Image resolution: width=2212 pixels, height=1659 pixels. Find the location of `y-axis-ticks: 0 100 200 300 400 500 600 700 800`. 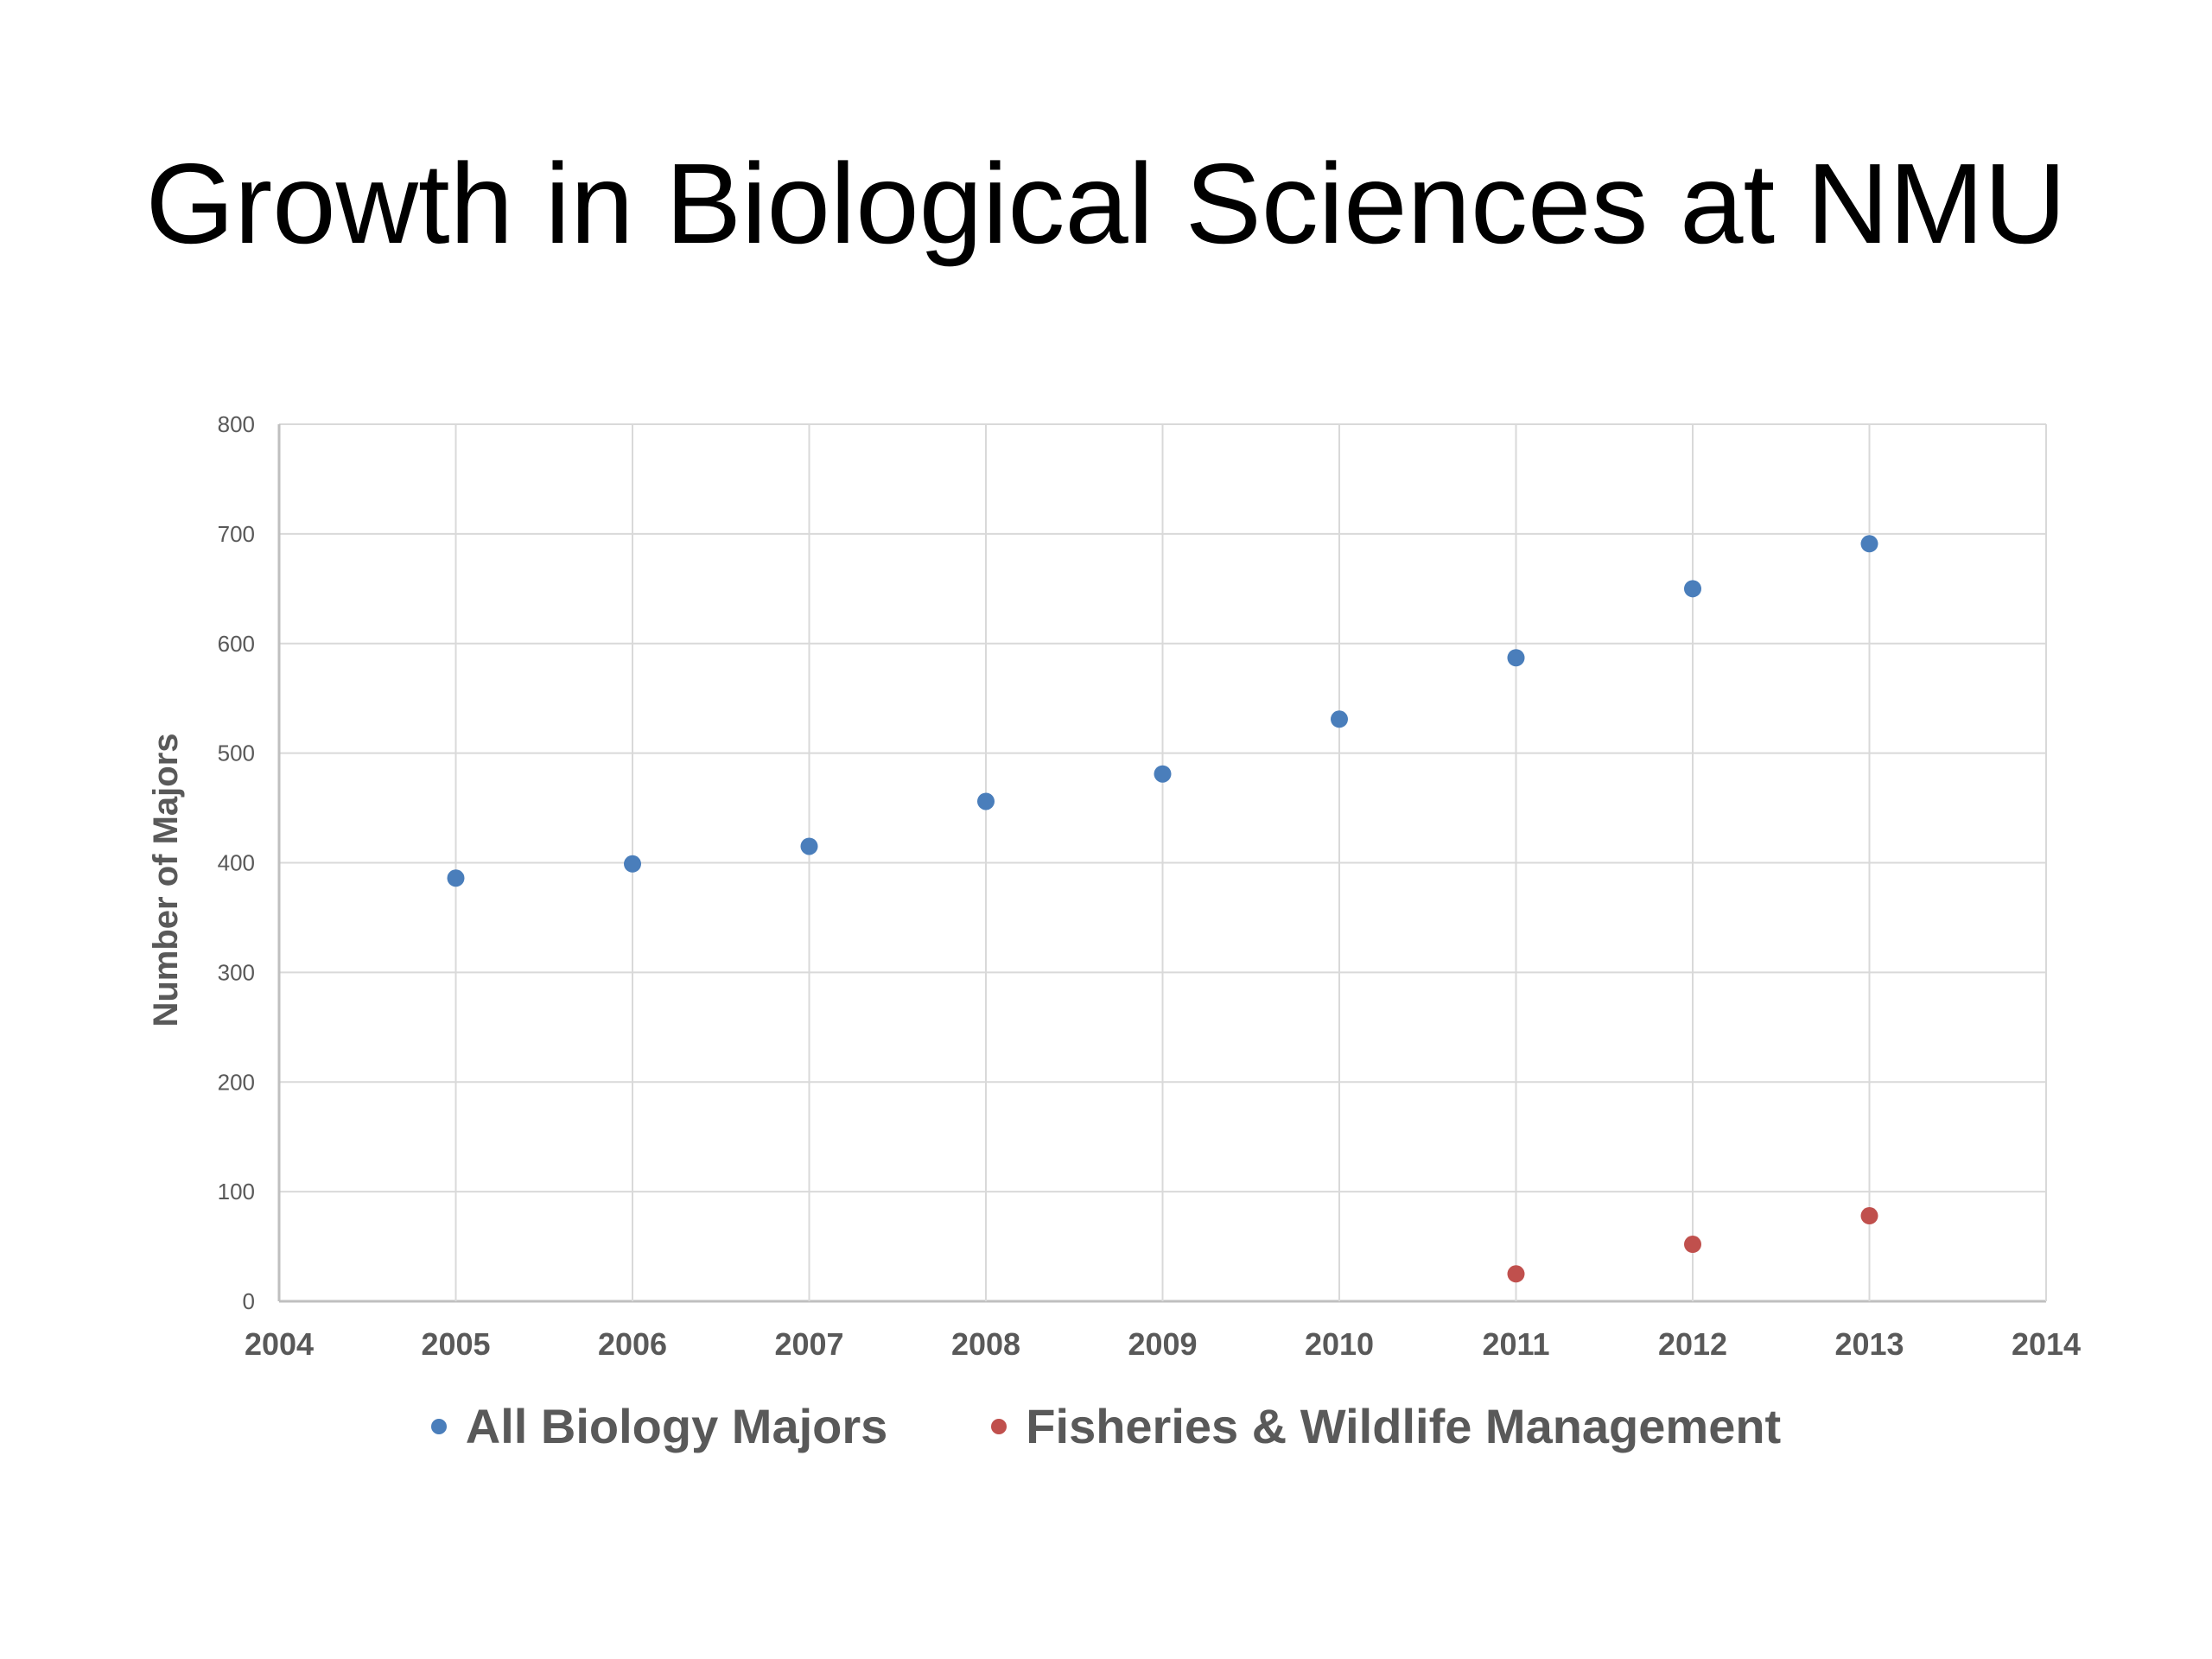

y-axis-ticks: 0 100 200 300 400 500 600 700 800 is located at coordinates (236, 862).